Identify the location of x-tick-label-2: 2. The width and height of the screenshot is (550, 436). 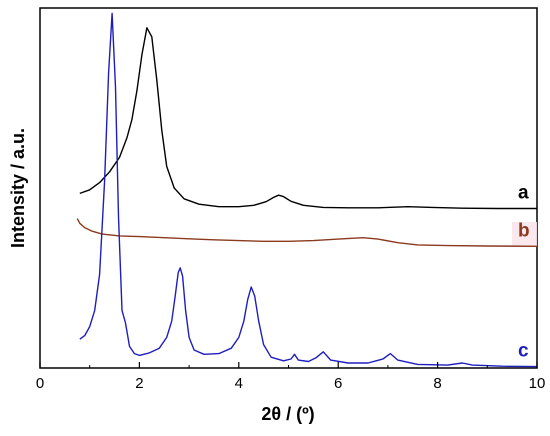
(139, 383).